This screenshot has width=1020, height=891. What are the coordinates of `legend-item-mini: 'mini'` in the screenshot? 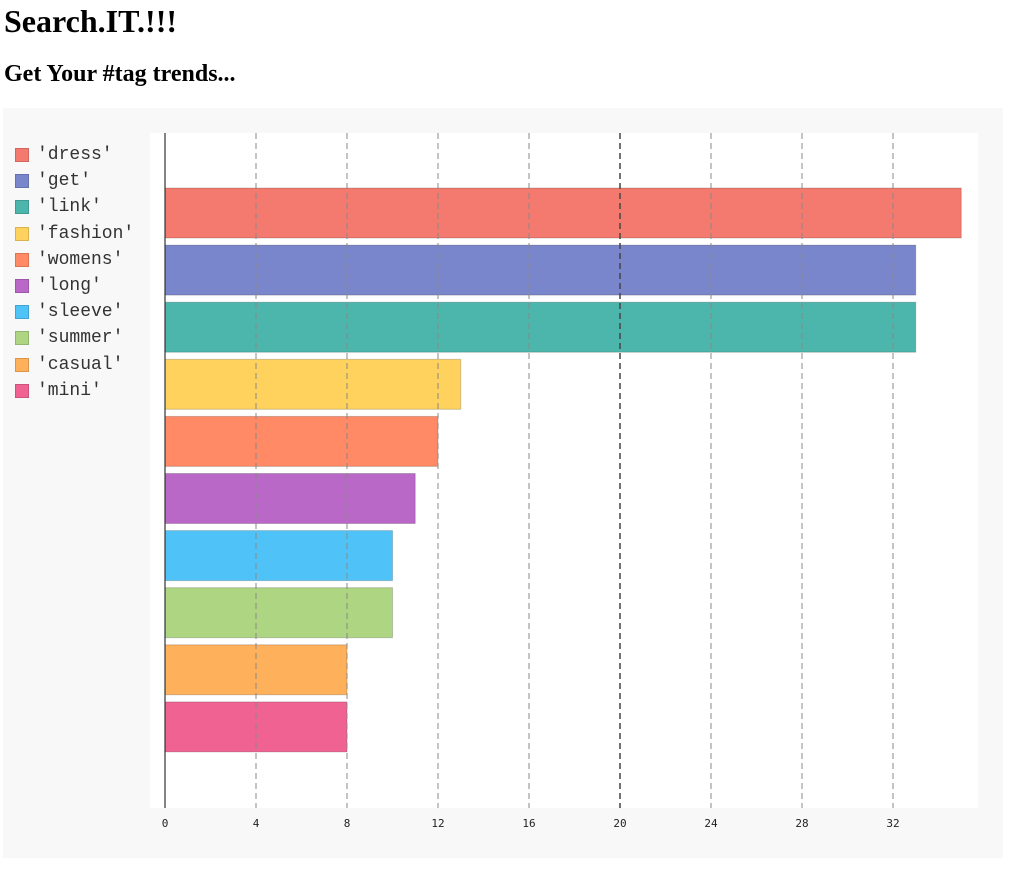 It's located at (74, 391).